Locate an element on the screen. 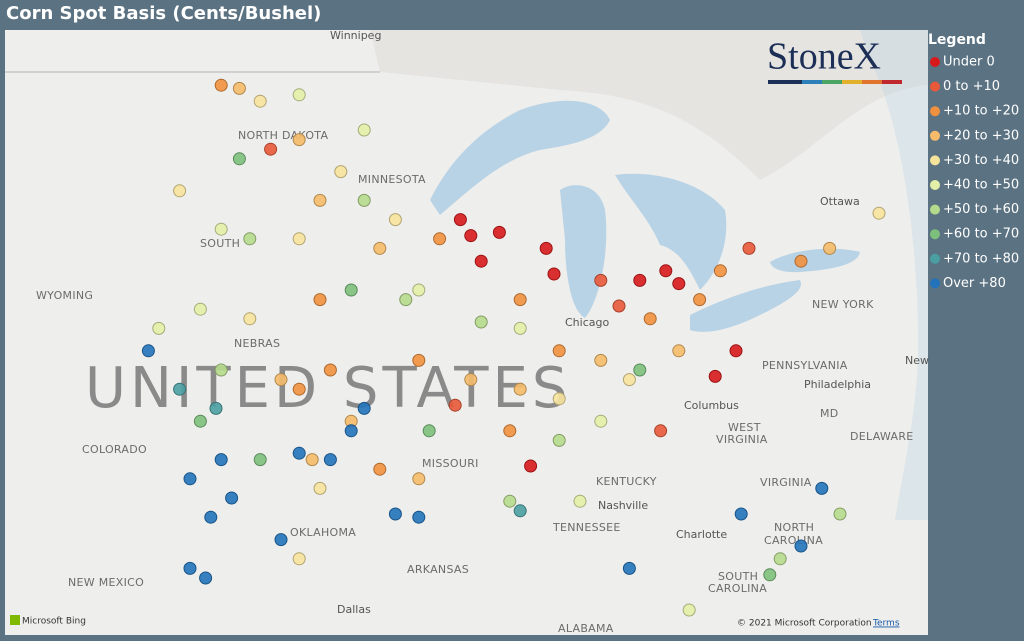  map-label: Charlotte is located at coordinates (701, 534).